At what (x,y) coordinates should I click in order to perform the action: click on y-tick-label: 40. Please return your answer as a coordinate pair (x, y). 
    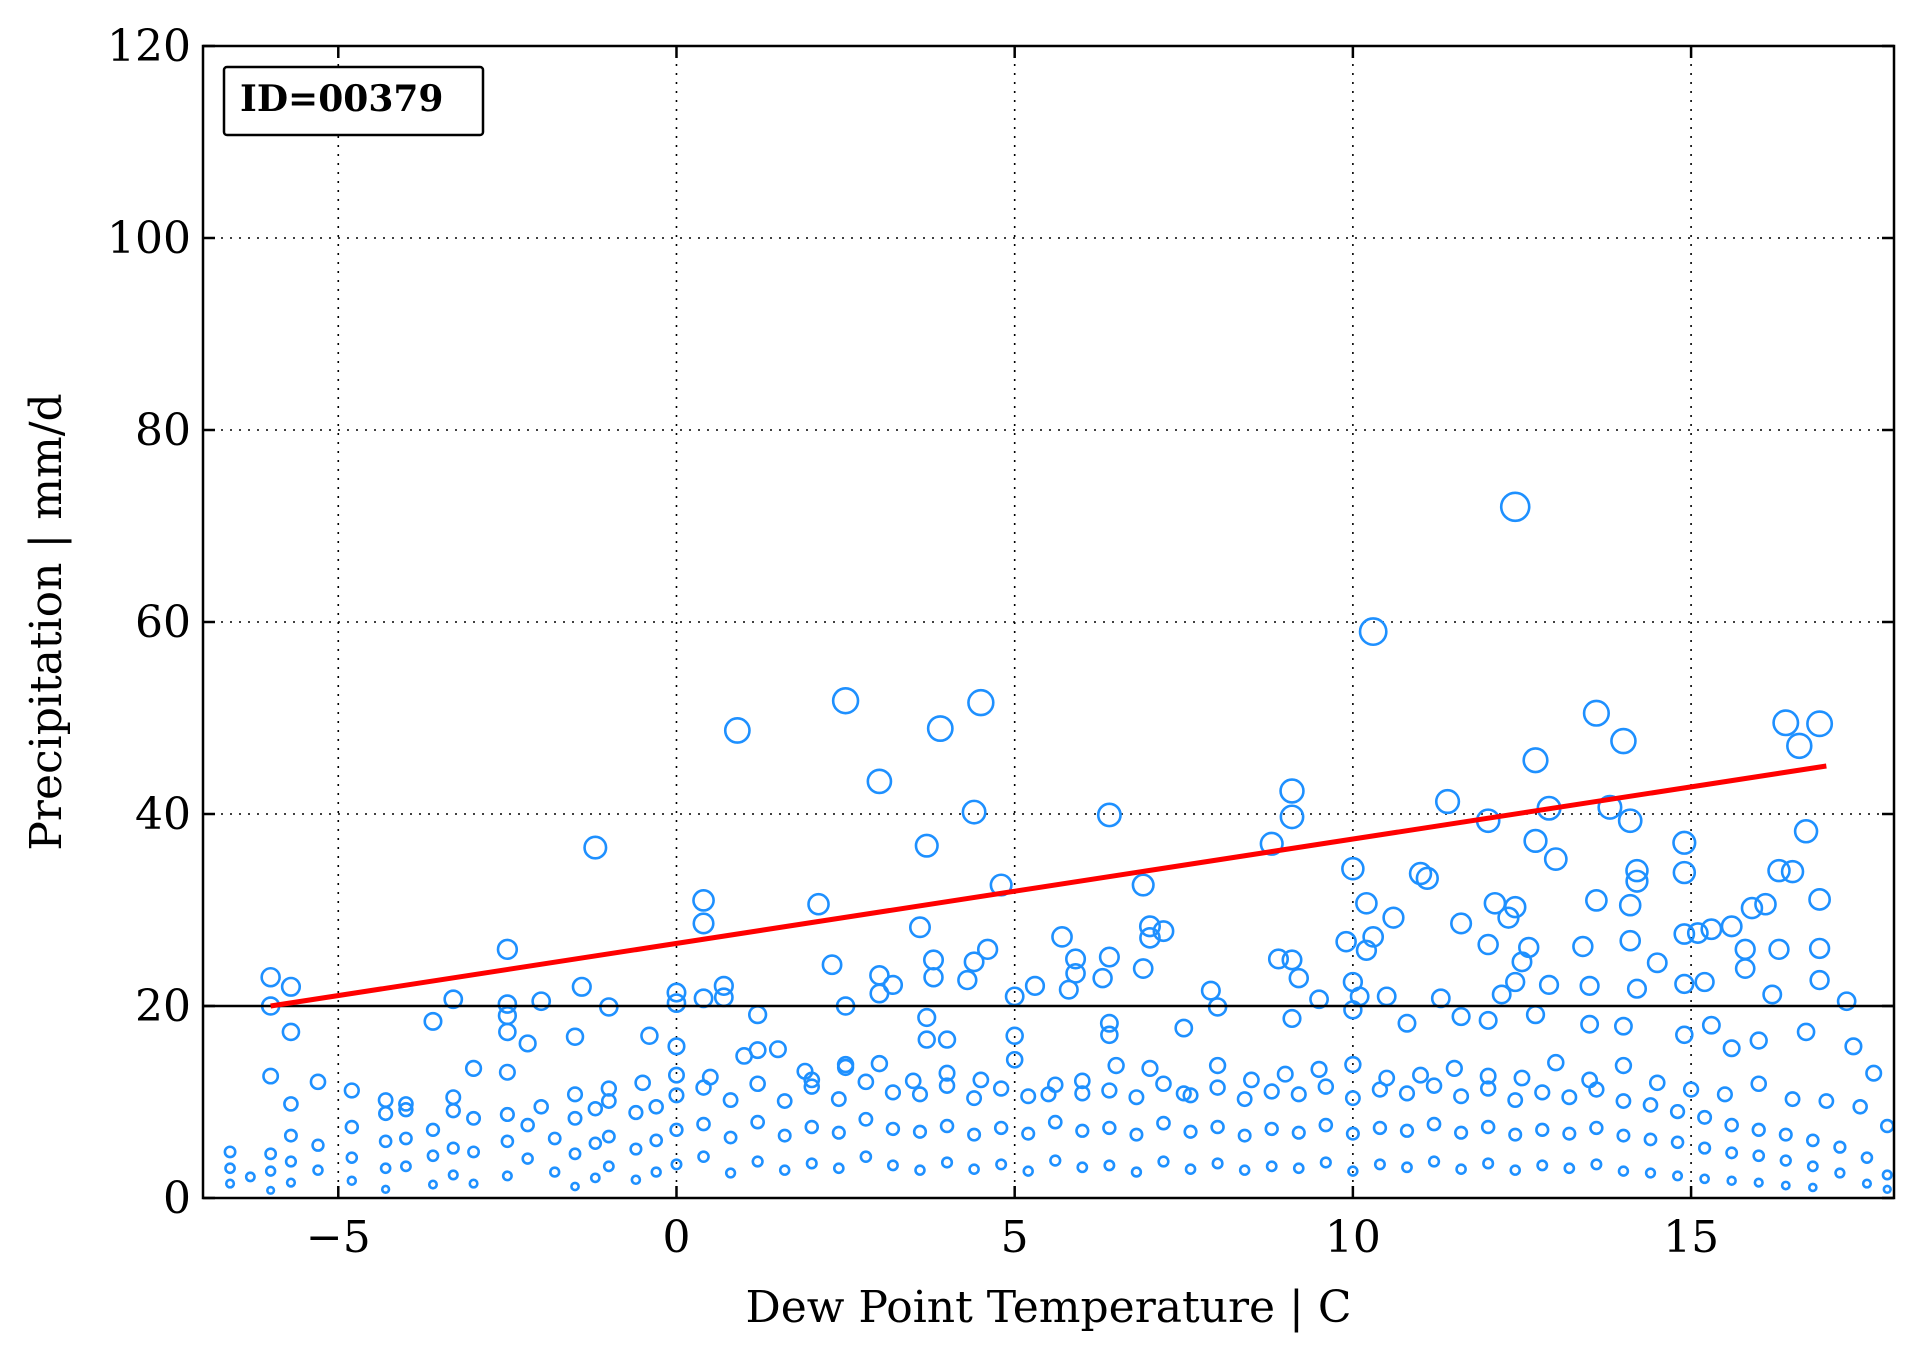
    Looking at the image, I should click on (163, 814).